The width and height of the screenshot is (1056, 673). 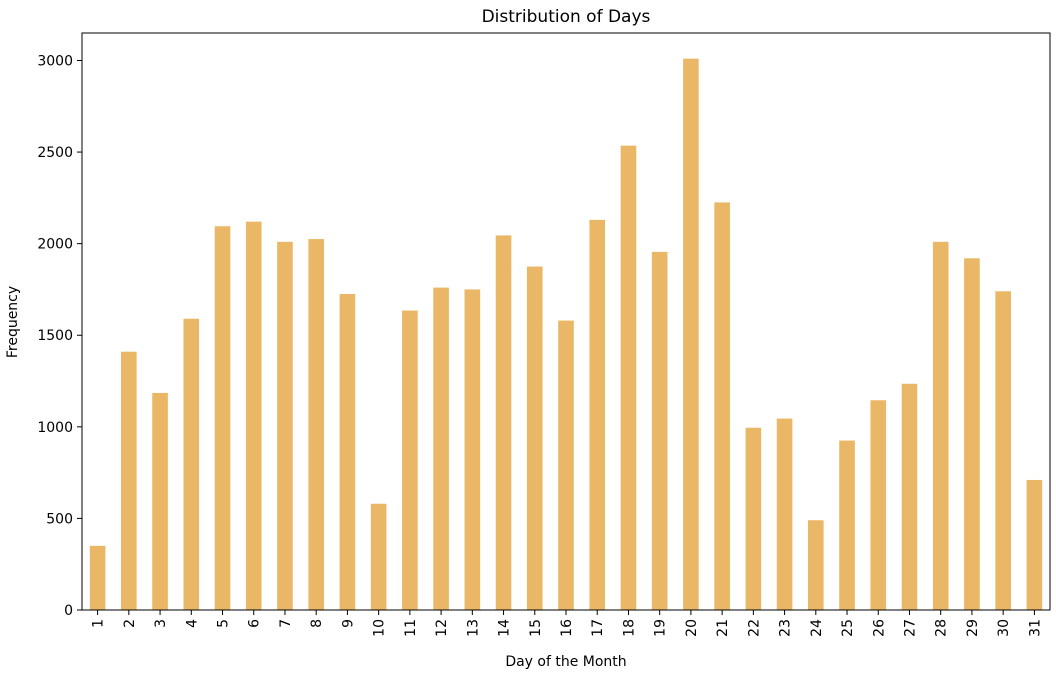 I want to click on y-axis: 0 500 1000 1500 2000 2500 3000, so click(x=59, y=336).